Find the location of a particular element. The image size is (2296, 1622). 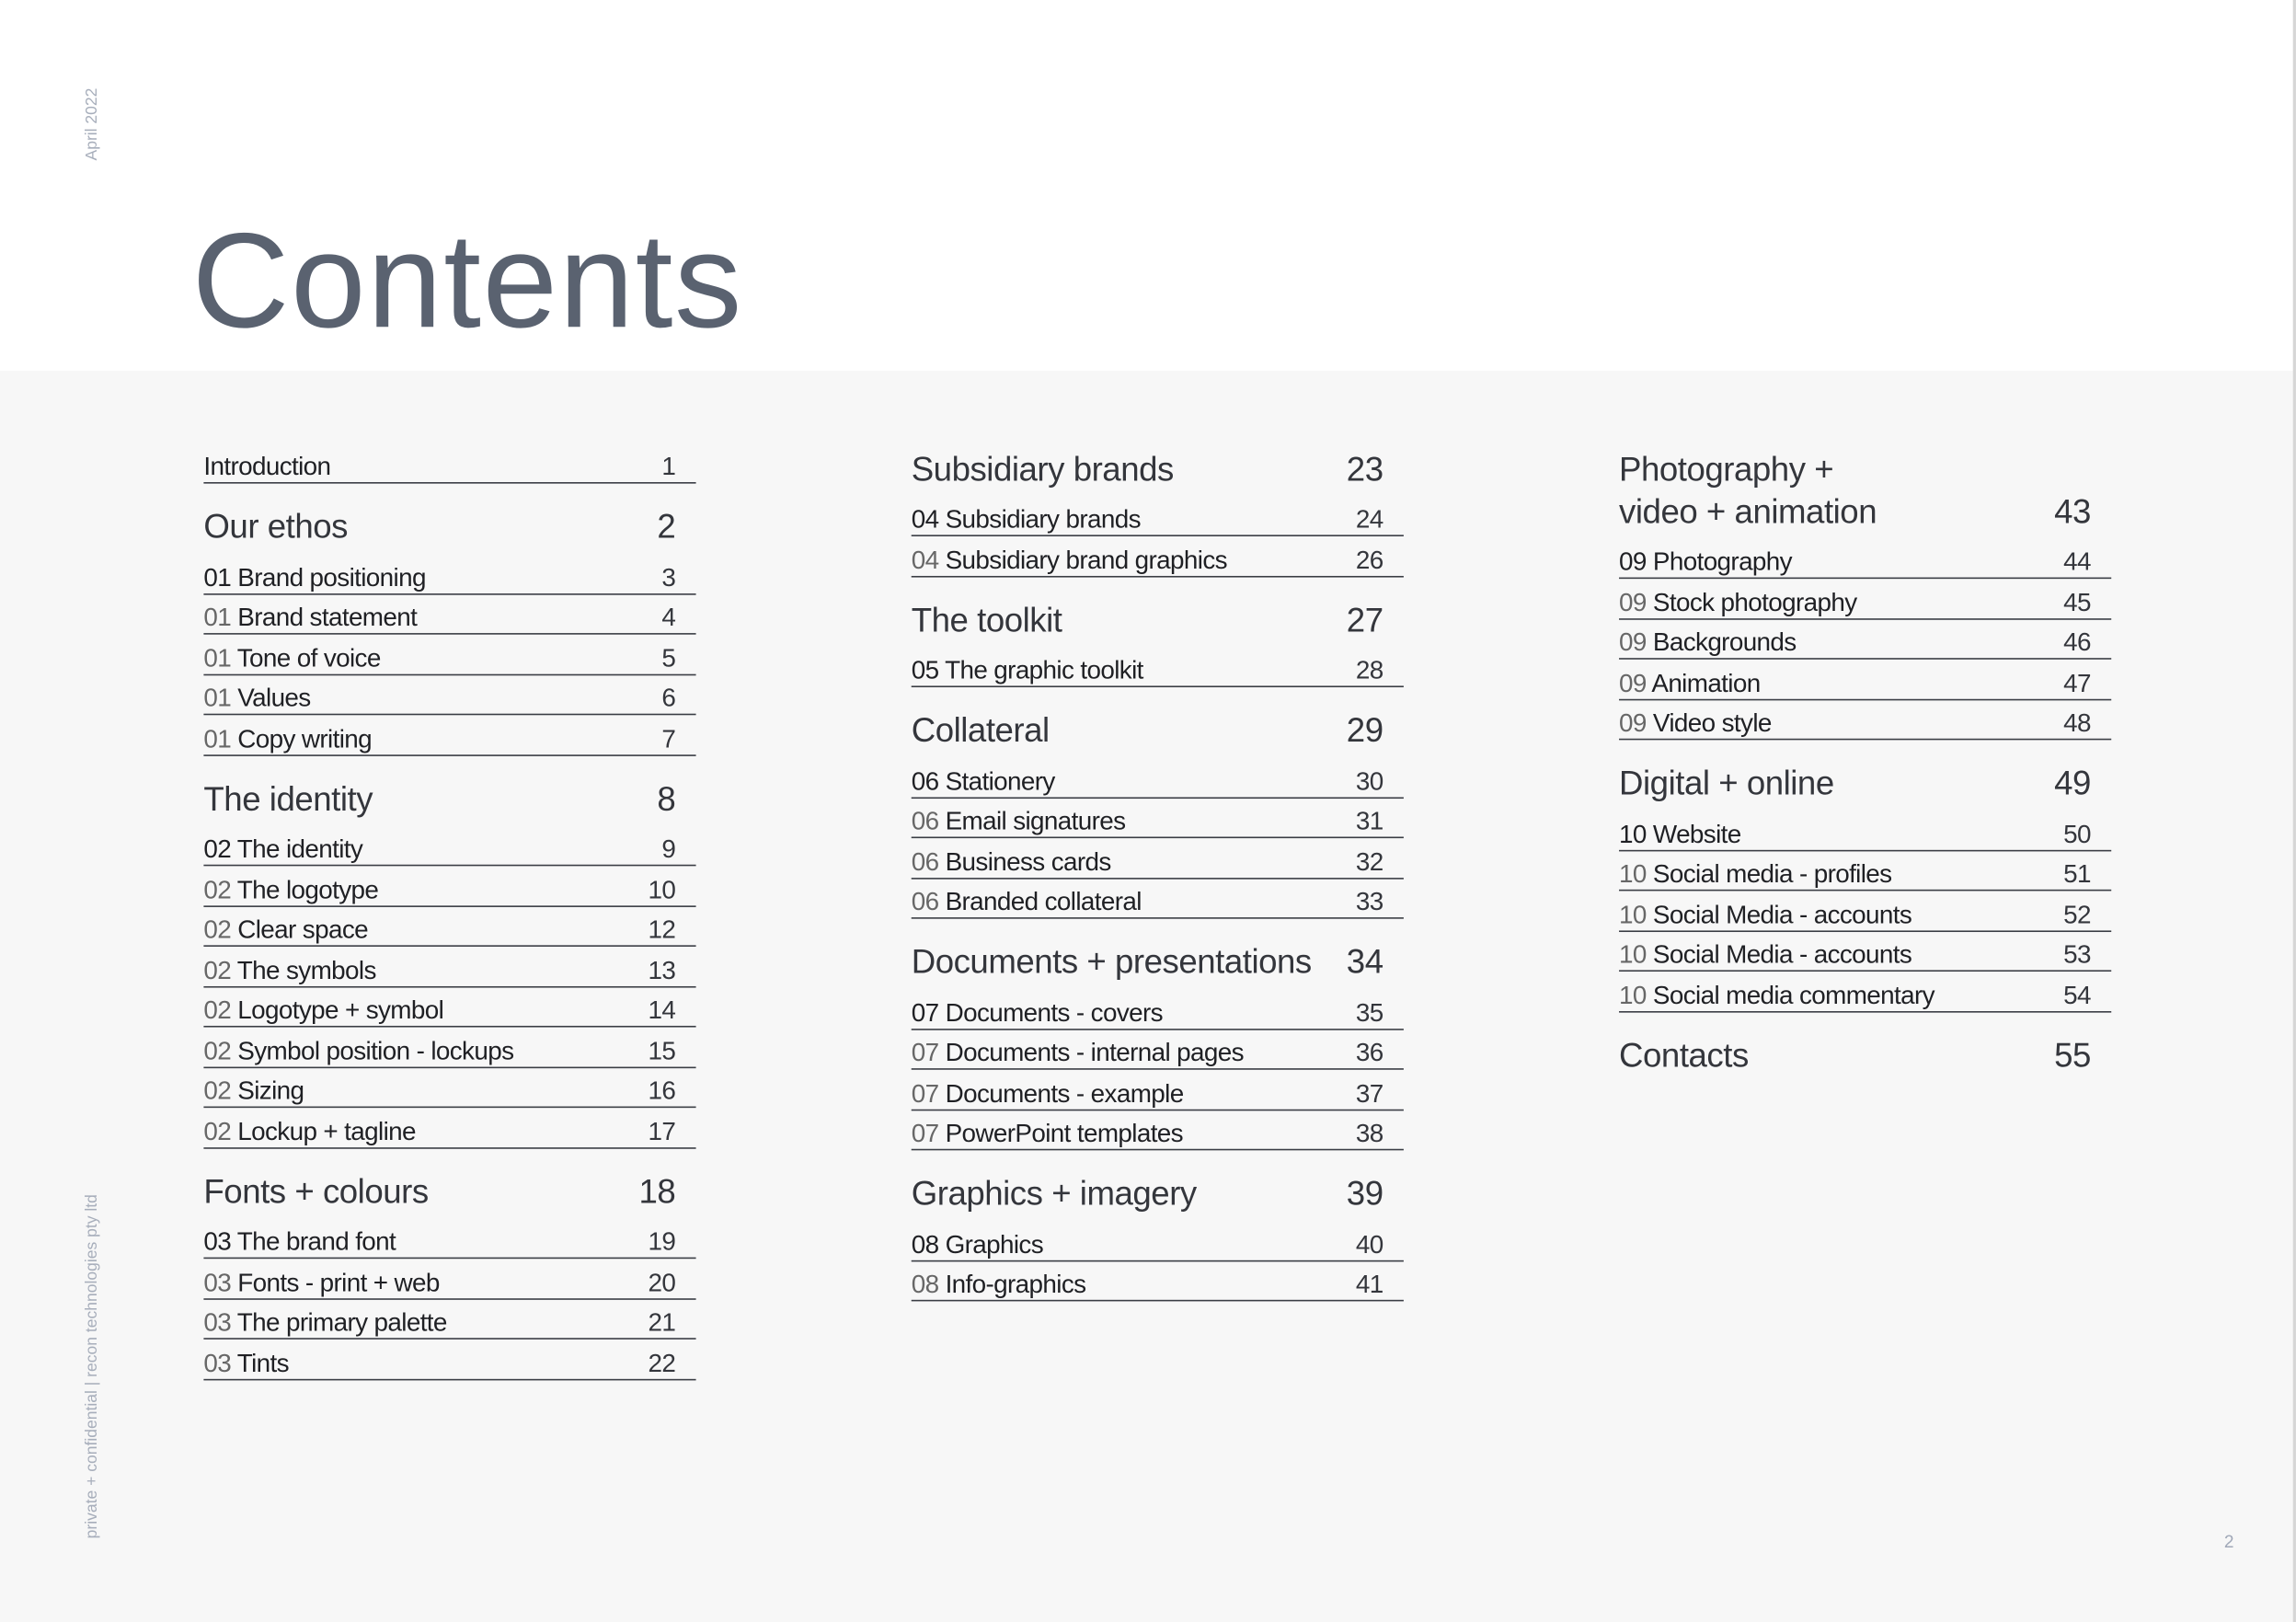

entry-page-number: 46 is located at coordinates (2077, 642).